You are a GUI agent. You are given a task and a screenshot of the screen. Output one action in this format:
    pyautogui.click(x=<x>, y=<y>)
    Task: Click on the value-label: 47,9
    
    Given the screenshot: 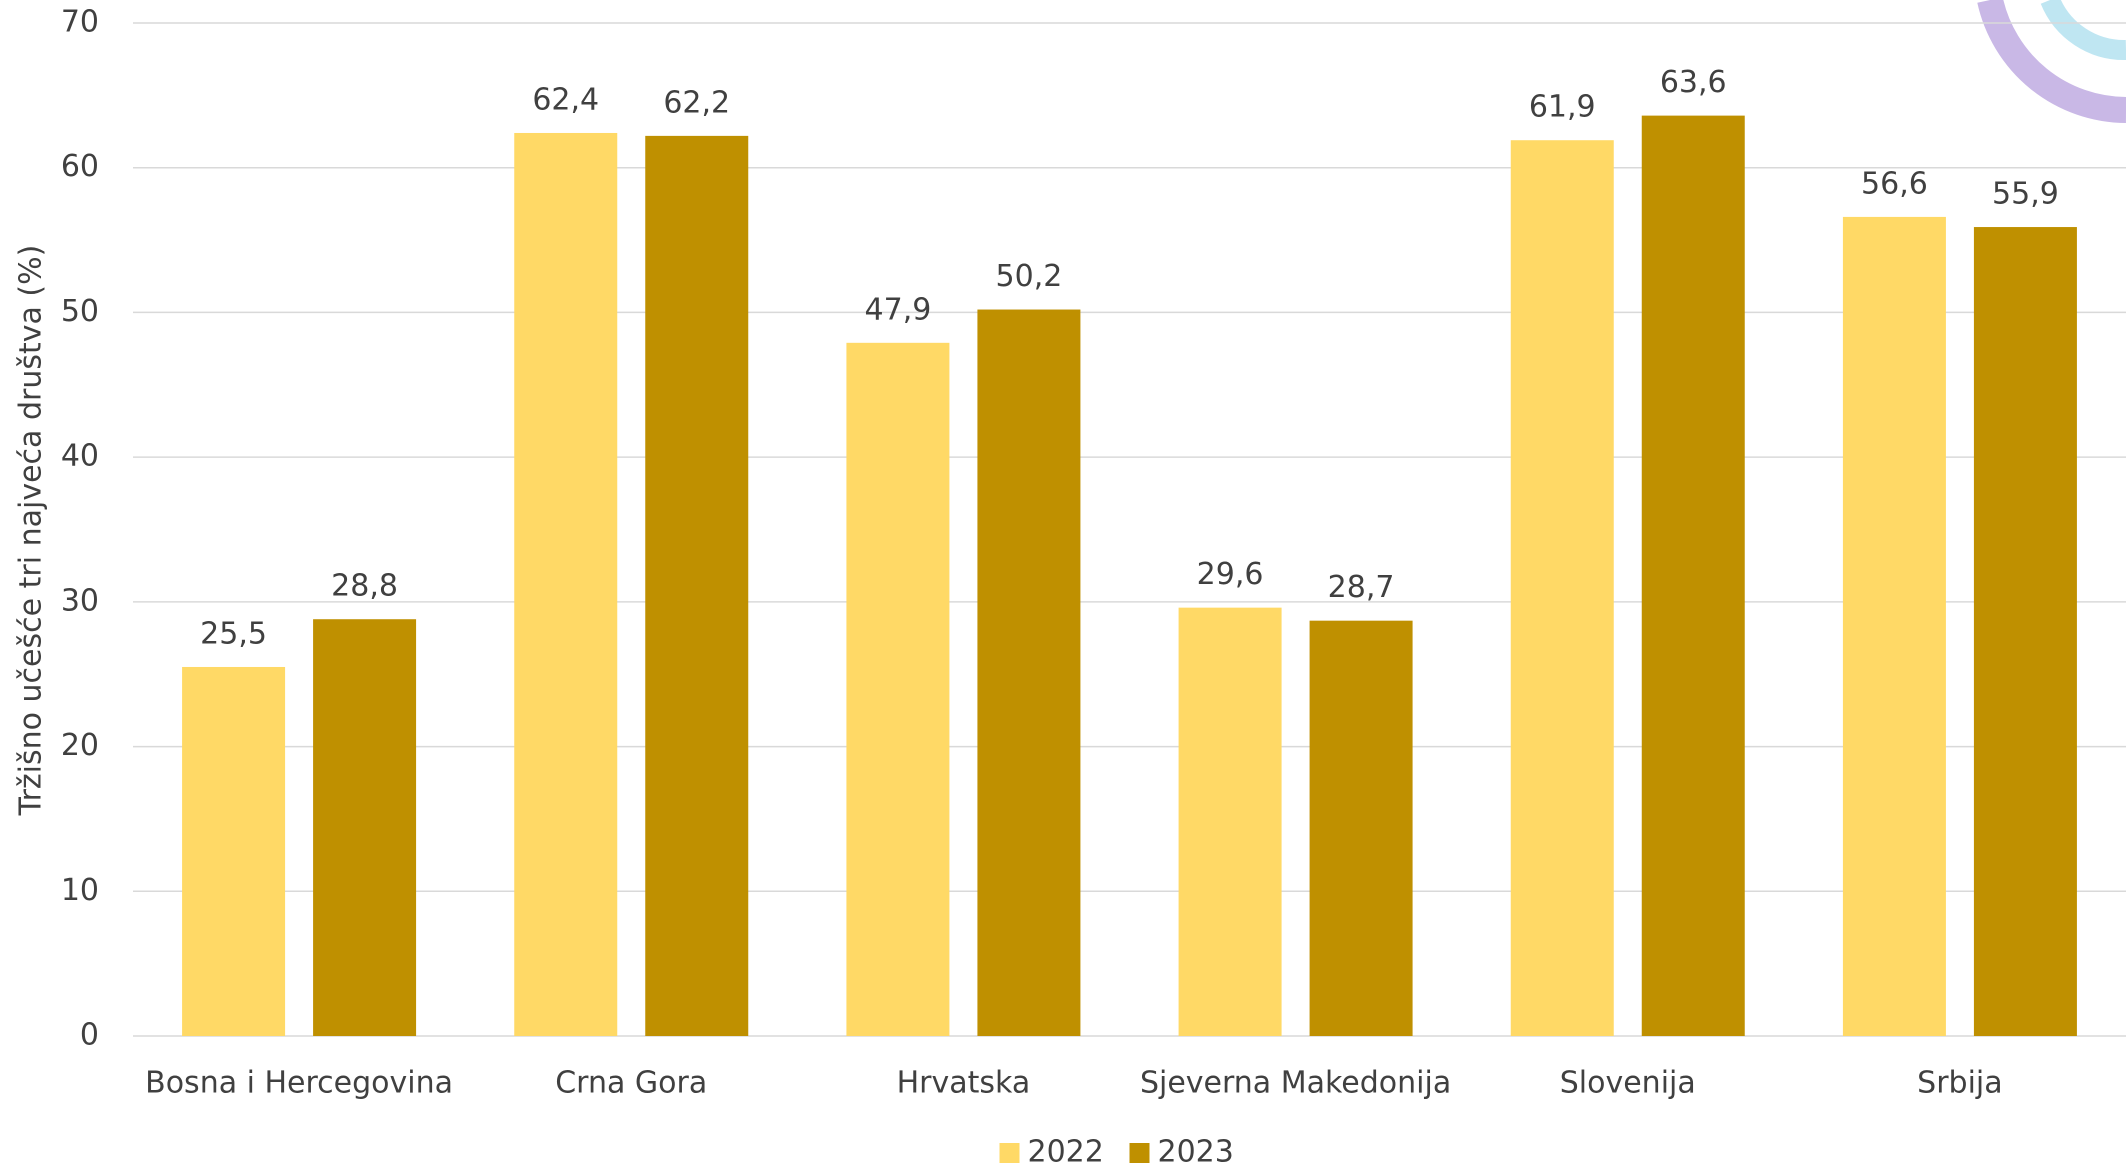 What is the action you would take?
    pyautogui.click(x=898, y=309)
    